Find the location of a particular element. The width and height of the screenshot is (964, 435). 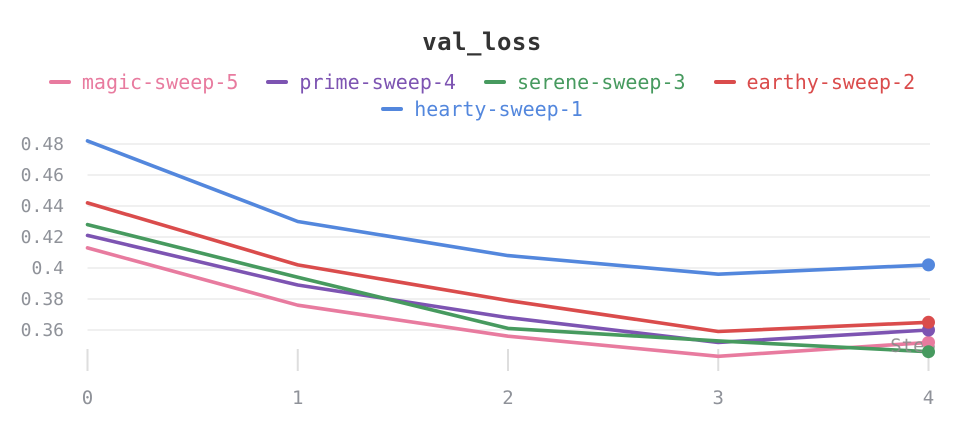

legend-label: prime-sweep-4 is located at coordinates (377, 82).